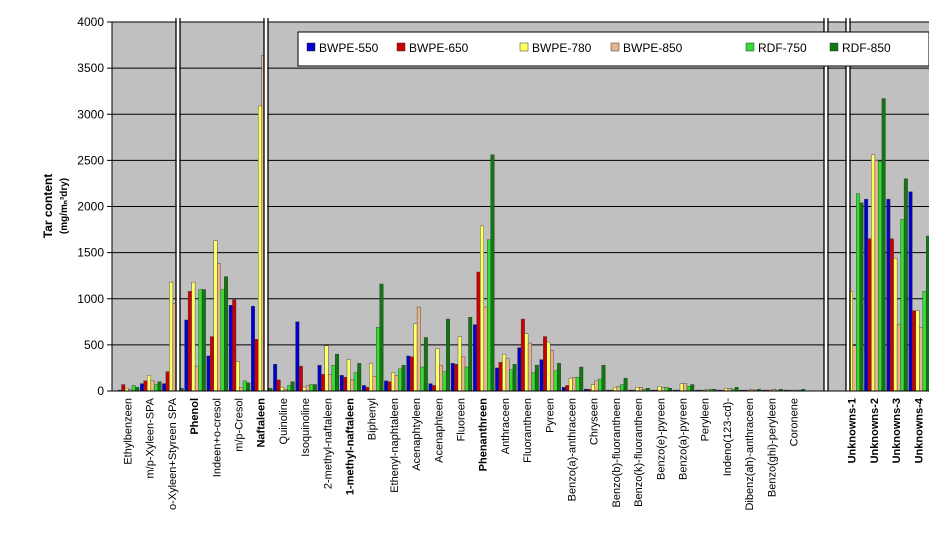  What do you see at coordinates (349, 48) in the screenshot?
I see `legend-label: BWPE-550` at bounding box center [349, 48].